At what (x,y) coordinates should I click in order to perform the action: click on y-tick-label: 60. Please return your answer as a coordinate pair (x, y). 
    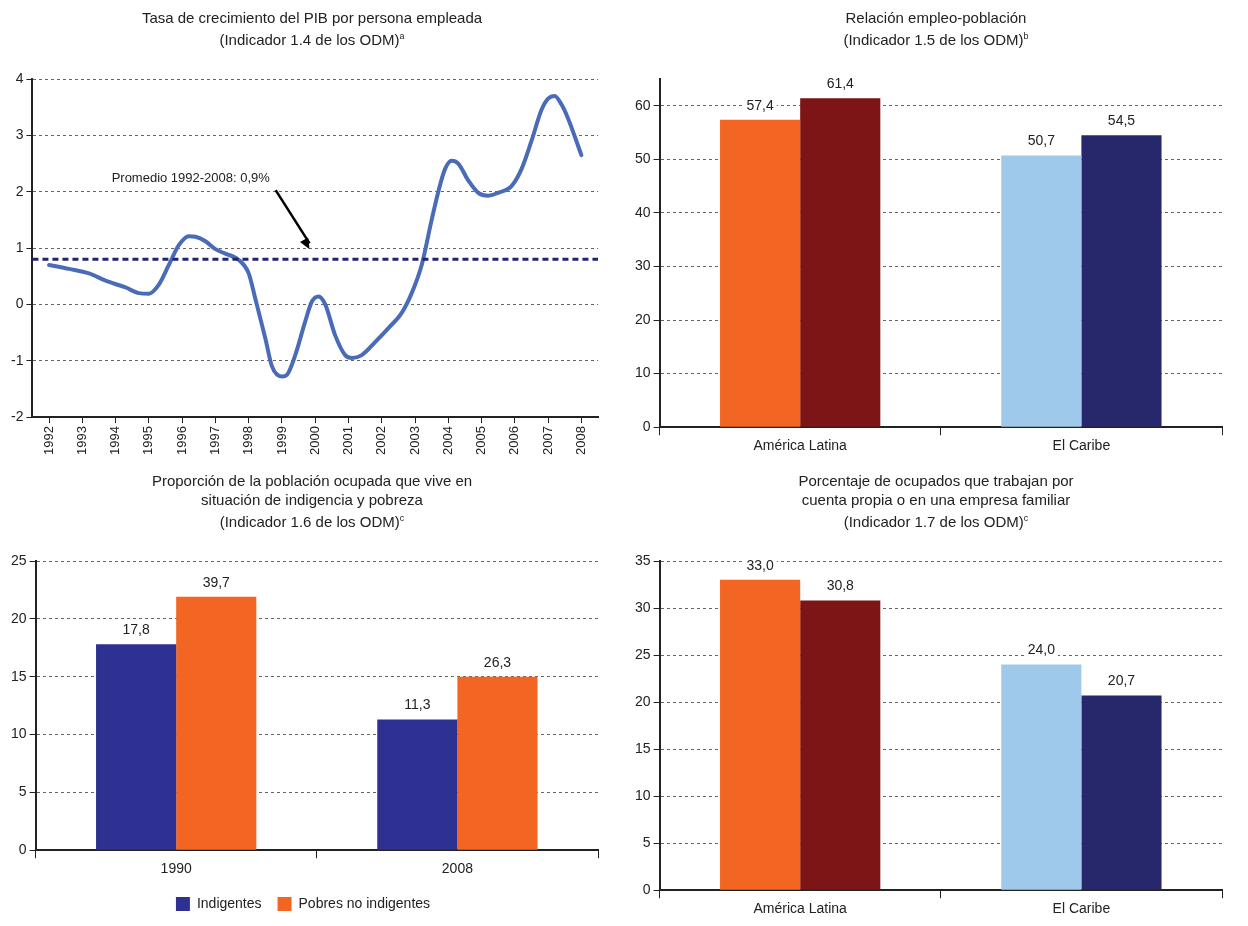
    Looking at the image, I should click on (642, 104).